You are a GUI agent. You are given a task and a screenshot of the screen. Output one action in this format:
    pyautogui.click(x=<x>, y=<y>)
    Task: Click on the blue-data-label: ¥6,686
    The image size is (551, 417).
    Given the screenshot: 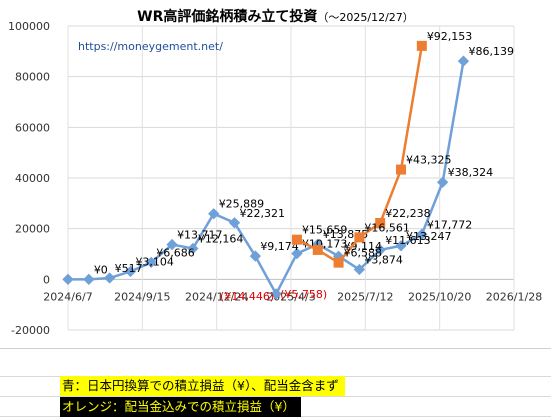 What is the action you would take?
    pyautogui.click(x=175, y=252)
    